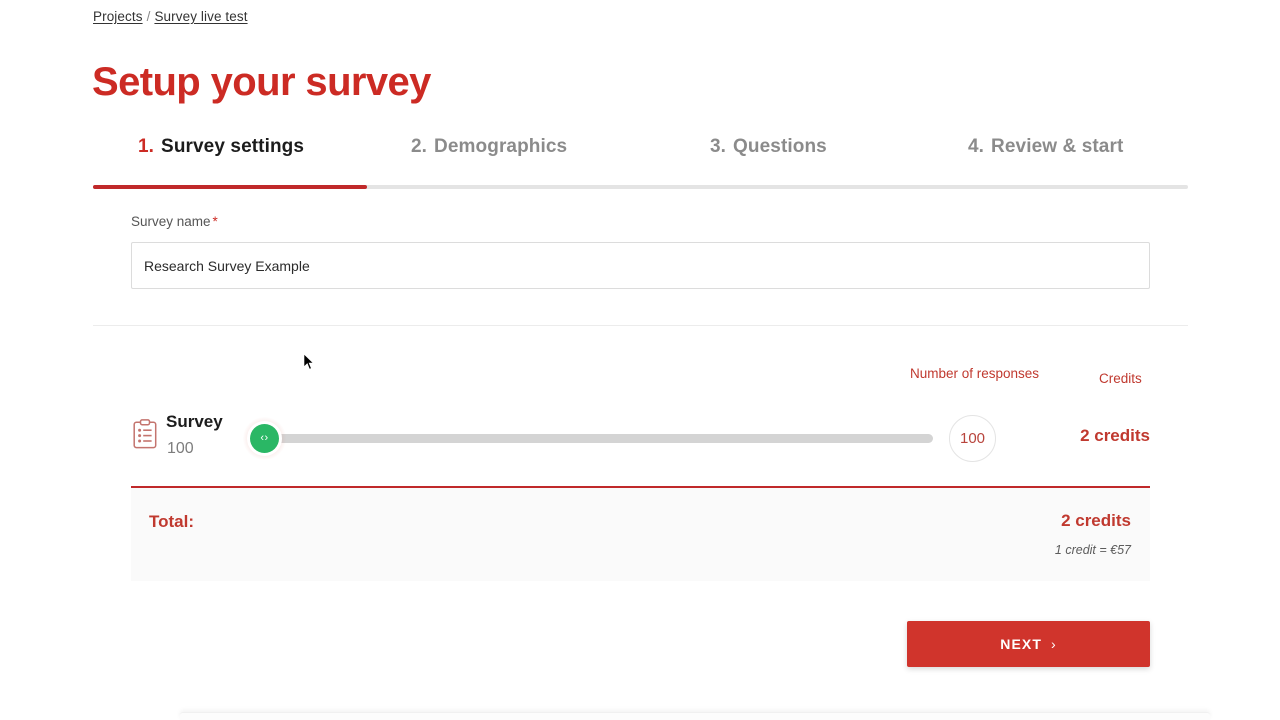 The height and width of the screenshot is (720, 1280). I want to click on next-button: NEXT ›, so click(1028, 644).